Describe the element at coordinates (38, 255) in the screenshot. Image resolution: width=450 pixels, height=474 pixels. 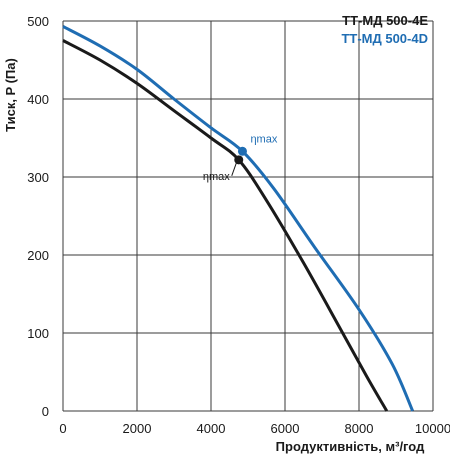
I see `y-tick-label: 200` at that location.